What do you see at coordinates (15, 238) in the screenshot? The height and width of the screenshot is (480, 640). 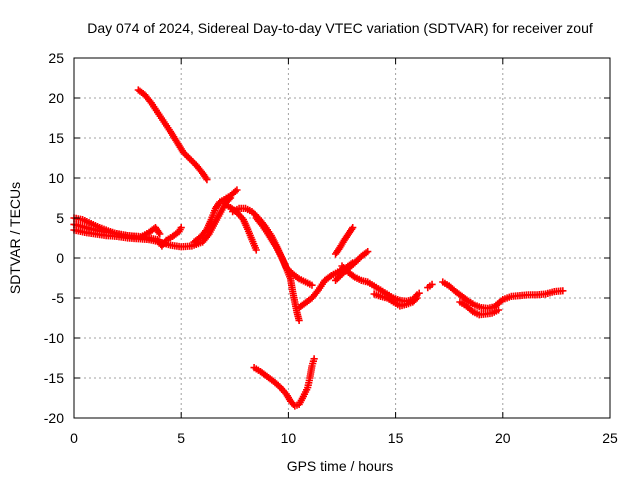 I see `y-axis-label: SDTVAR / TECUs` at bounding box center [15, 238].